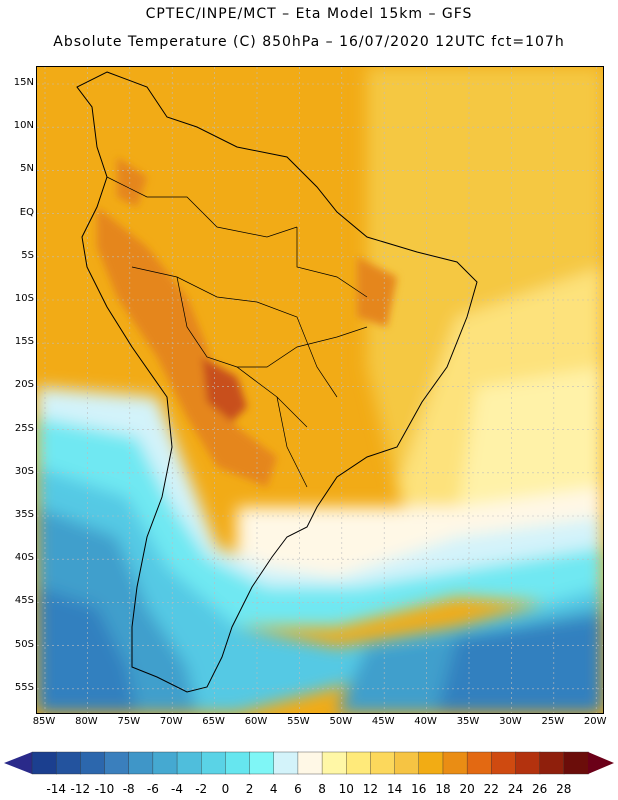  I want to click on lat-label: 20S, so click(24, 385).